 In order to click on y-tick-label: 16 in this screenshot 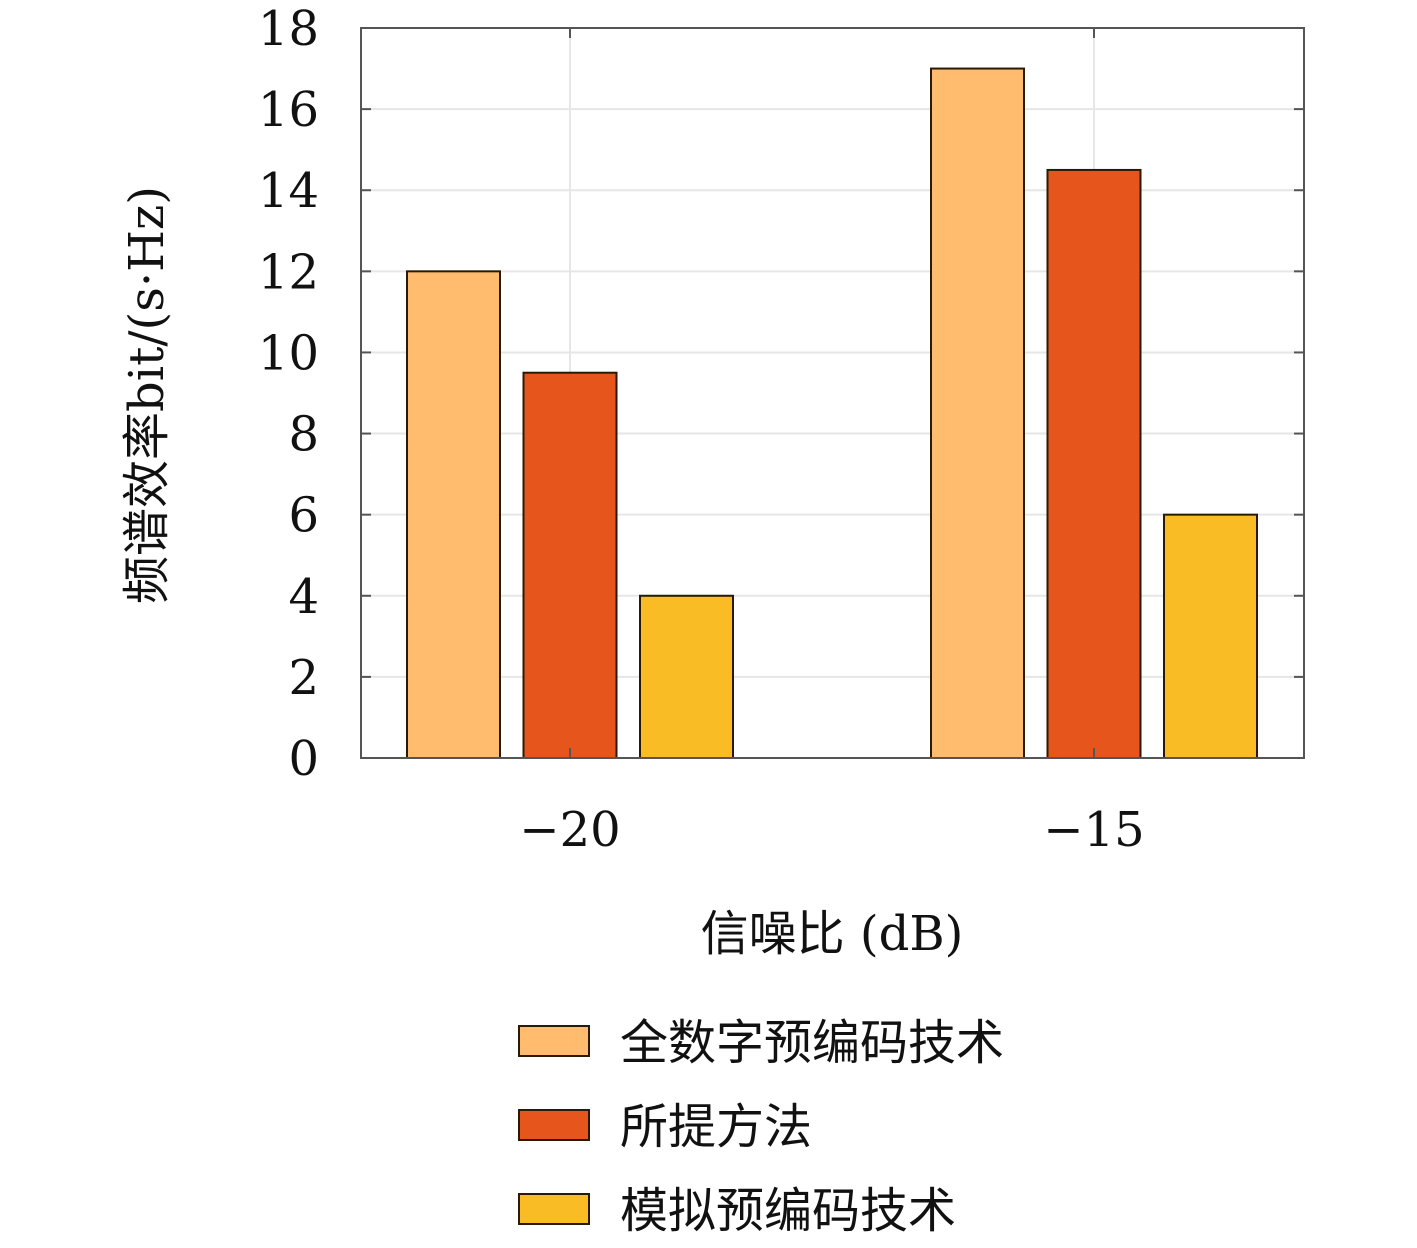, I will do `click(288, 110)`.